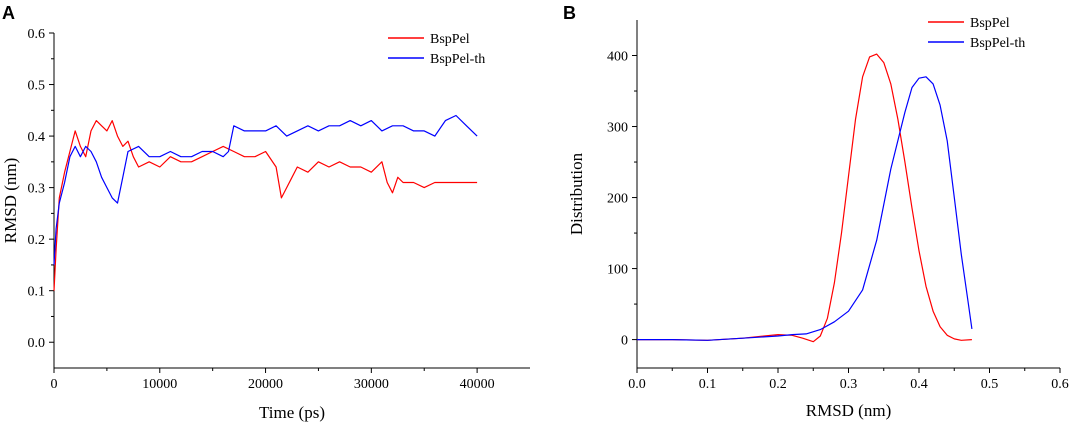  Describe the element at coordinates (617, 128) in the screenshot. I see `y-tick-label: 300` at that location.